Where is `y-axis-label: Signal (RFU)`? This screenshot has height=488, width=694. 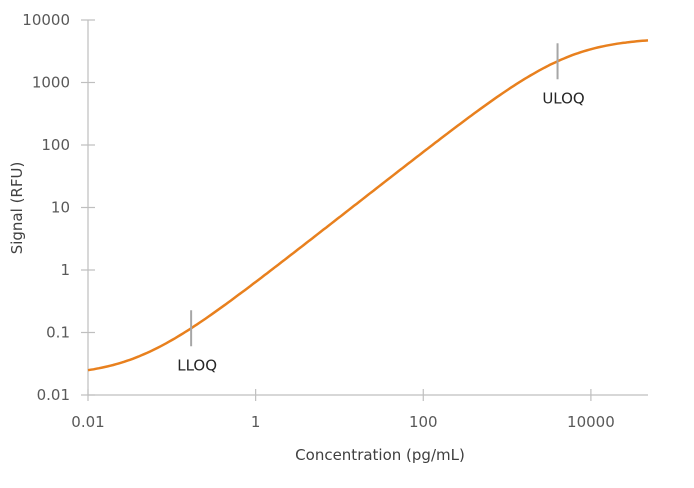
y-axis-label: Signal (RFU) is located at coordinates (17, 208).